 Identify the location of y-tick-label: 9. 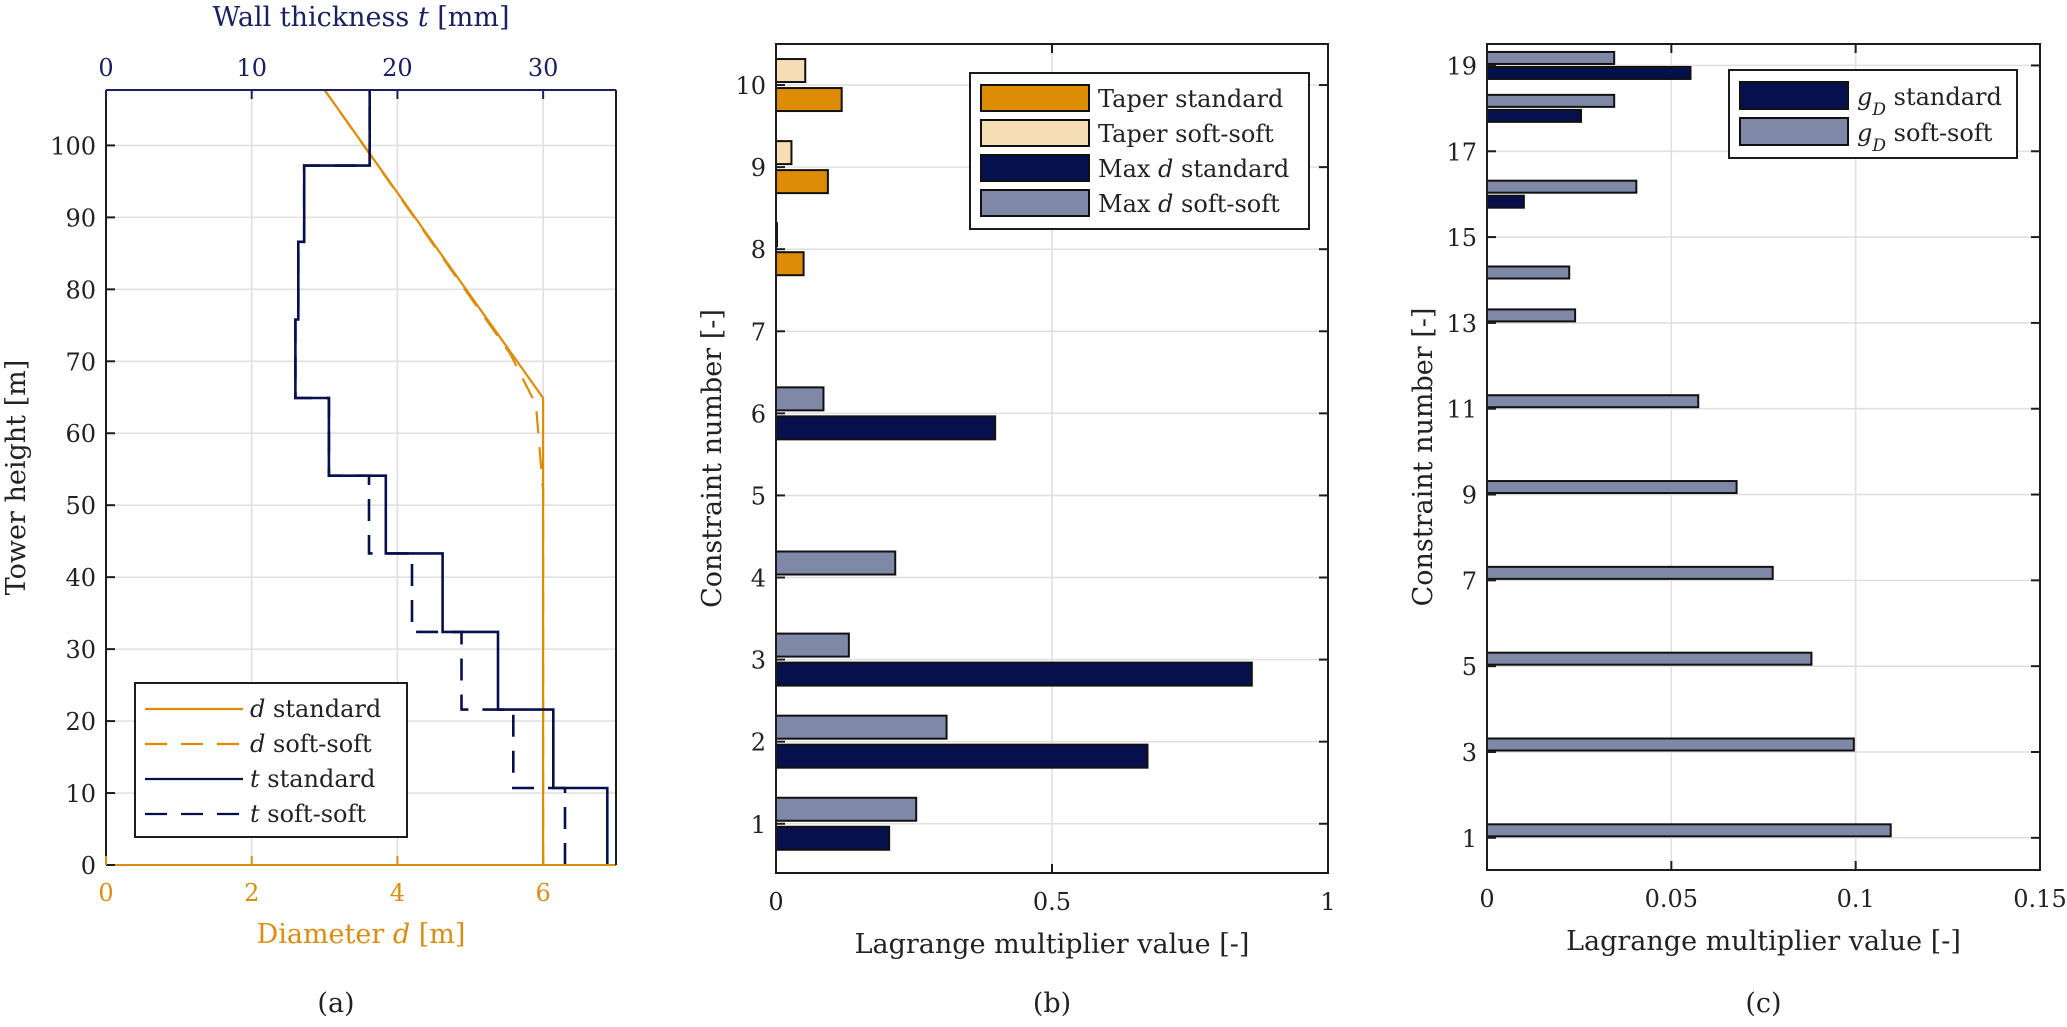
(758, 168).